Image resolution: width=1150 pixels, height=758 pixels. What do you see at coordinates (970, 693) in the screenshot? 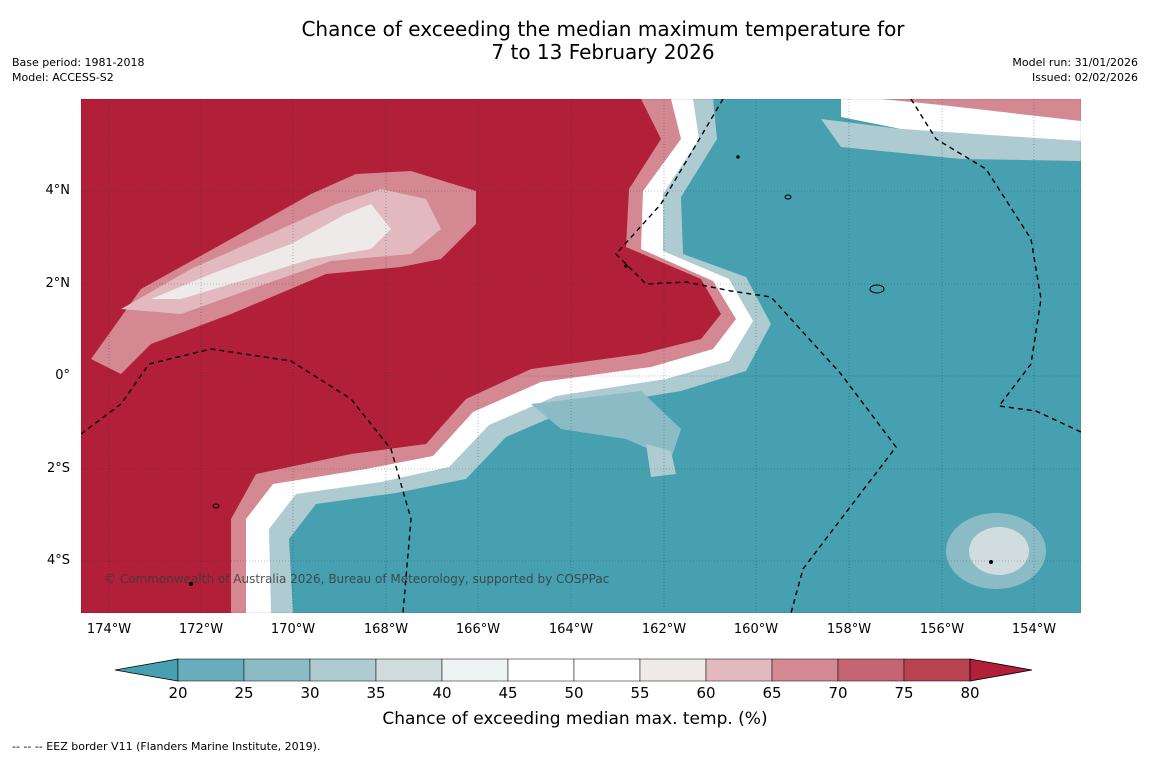
I see `colorbar-tick: 80` at bounding box center [970, 693].